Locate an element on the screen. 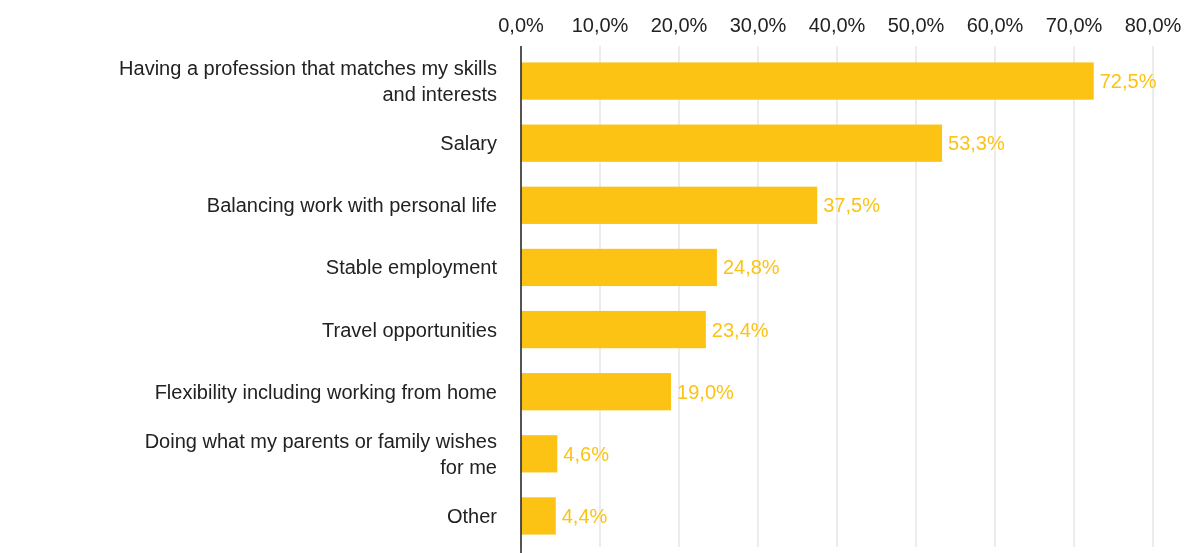  y-tick-label: Stable employment is located at coordinates (411, 267).